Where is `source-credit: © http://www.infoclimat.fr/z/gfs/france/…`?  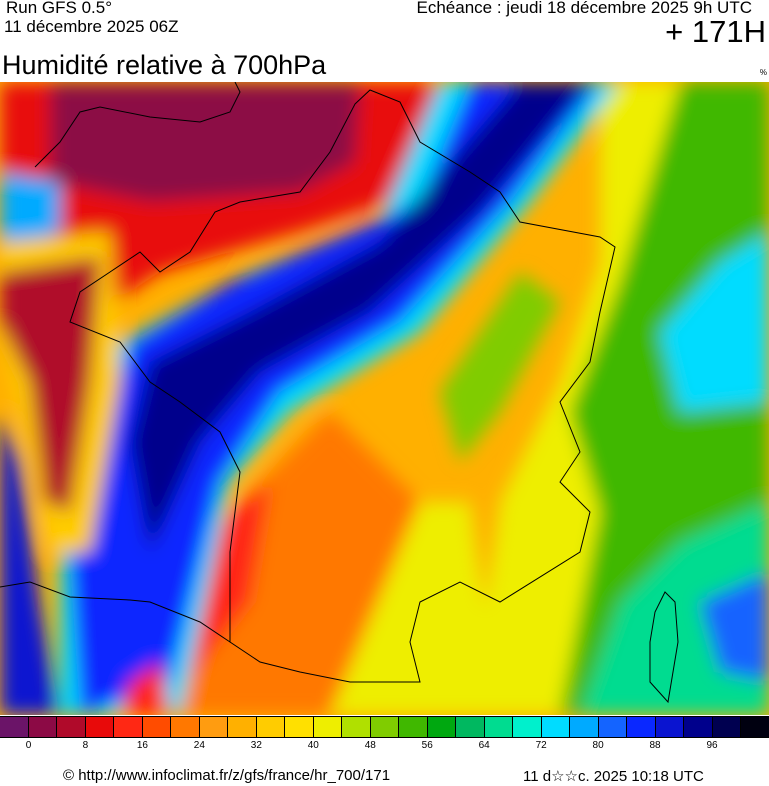 source-credit: © http://www.infoclimat.fr/z/gfs/france/… is located at coordinates (227, 775).